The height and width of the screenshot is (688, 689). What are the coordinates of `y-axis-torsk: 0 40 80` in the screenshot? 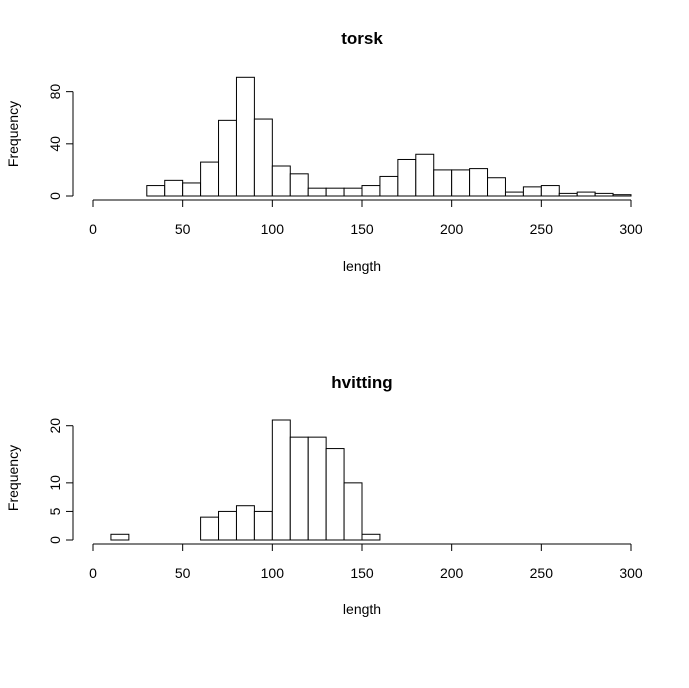 It's located at (60, 142).